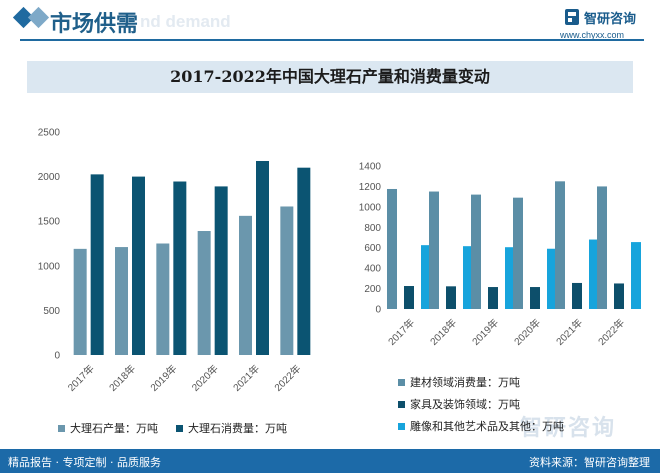  Describe the element at coordinates (205, 378) in the screenshot. I see `left-xtick: 2020年` at that location.